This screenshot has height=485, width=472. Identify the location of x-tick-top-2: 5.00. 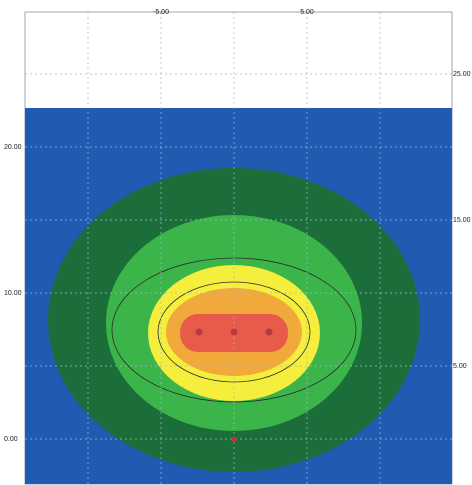
(307, 12).